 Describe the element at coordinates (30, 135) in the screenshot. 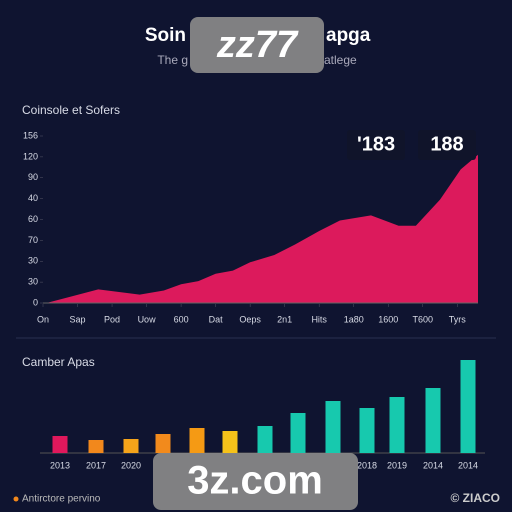

I see `y-tick-label: 156` at that location.